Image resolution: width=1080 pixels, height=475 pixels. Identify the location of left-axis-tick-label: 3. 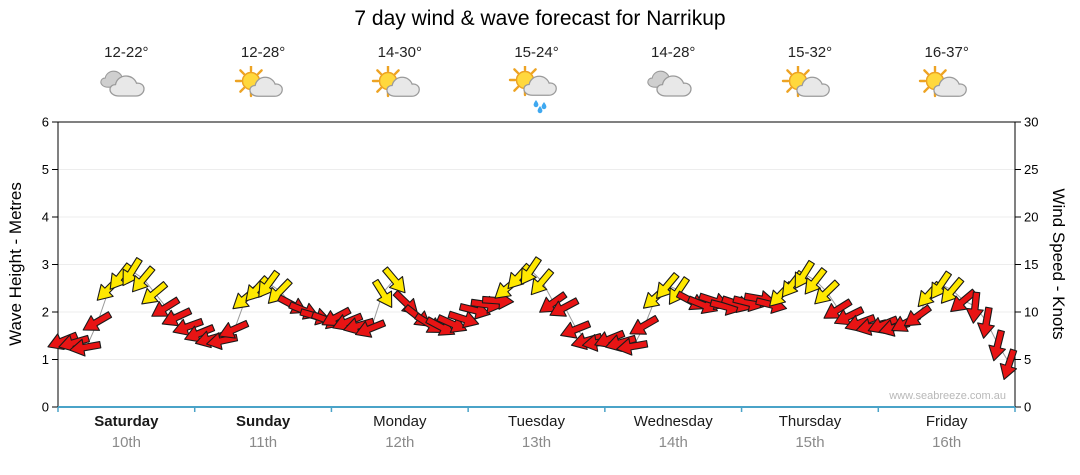
(45, 264).